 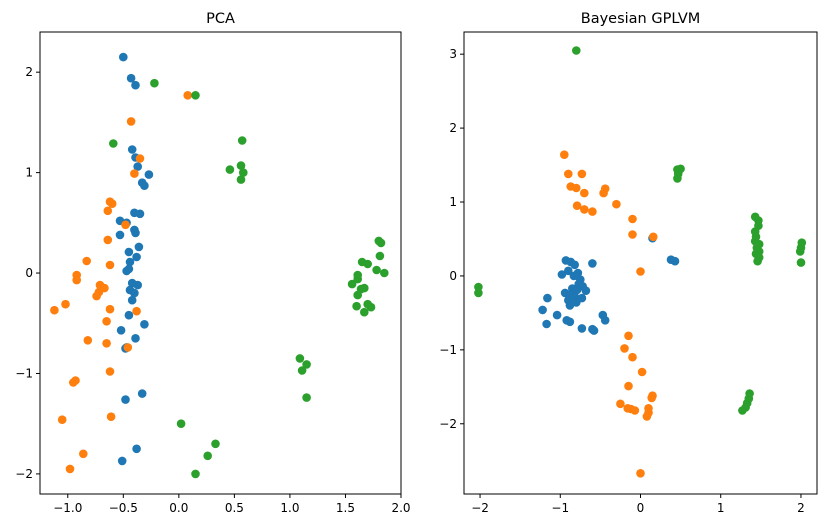 What do you see at coordinates (641, 508) in the screenshot?
I see `gplvm-x-tick-label: 0` at bounding box center [641, 508].